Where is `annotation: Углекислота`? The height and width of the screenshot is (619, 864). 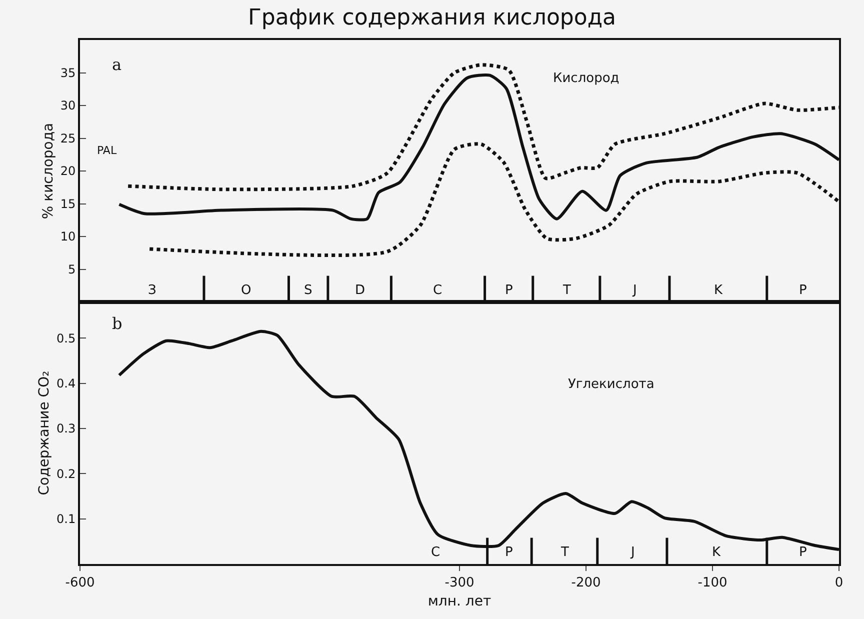
annotation: Углекислота is located at coordinates (611, 384).